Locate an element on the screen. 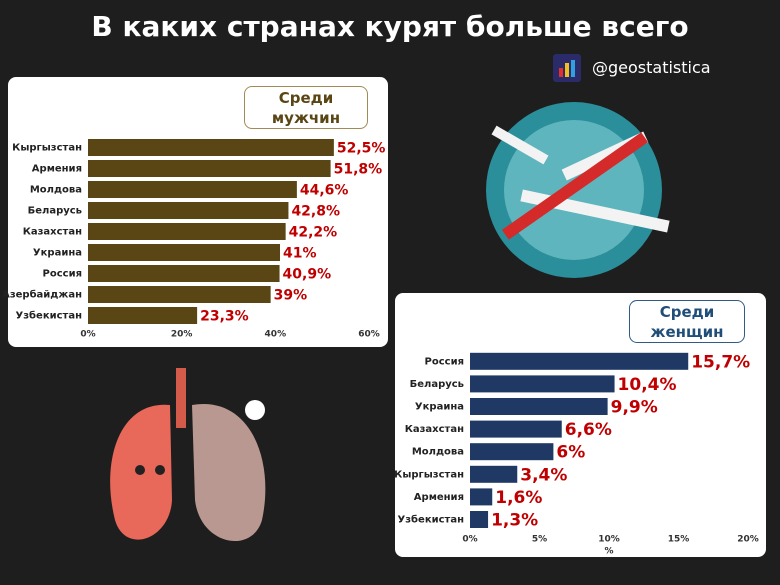 The width and height of the screenshot is (780, 585). value-label: 23,3% is located at coordinates (224, 317).